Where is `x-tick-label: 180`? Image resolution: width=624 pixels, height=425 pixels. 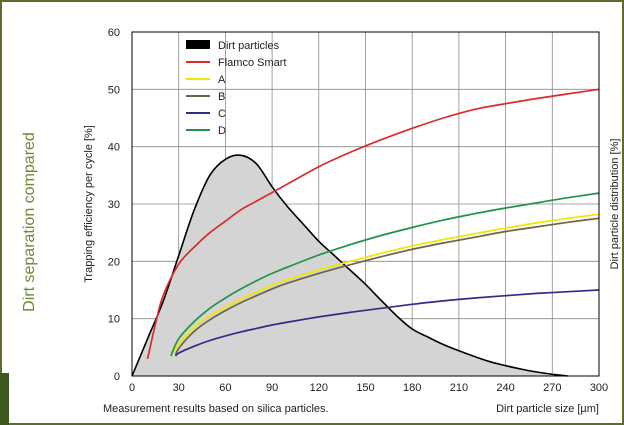
x-tick-label: 180 is located at coordinates (412, 388).